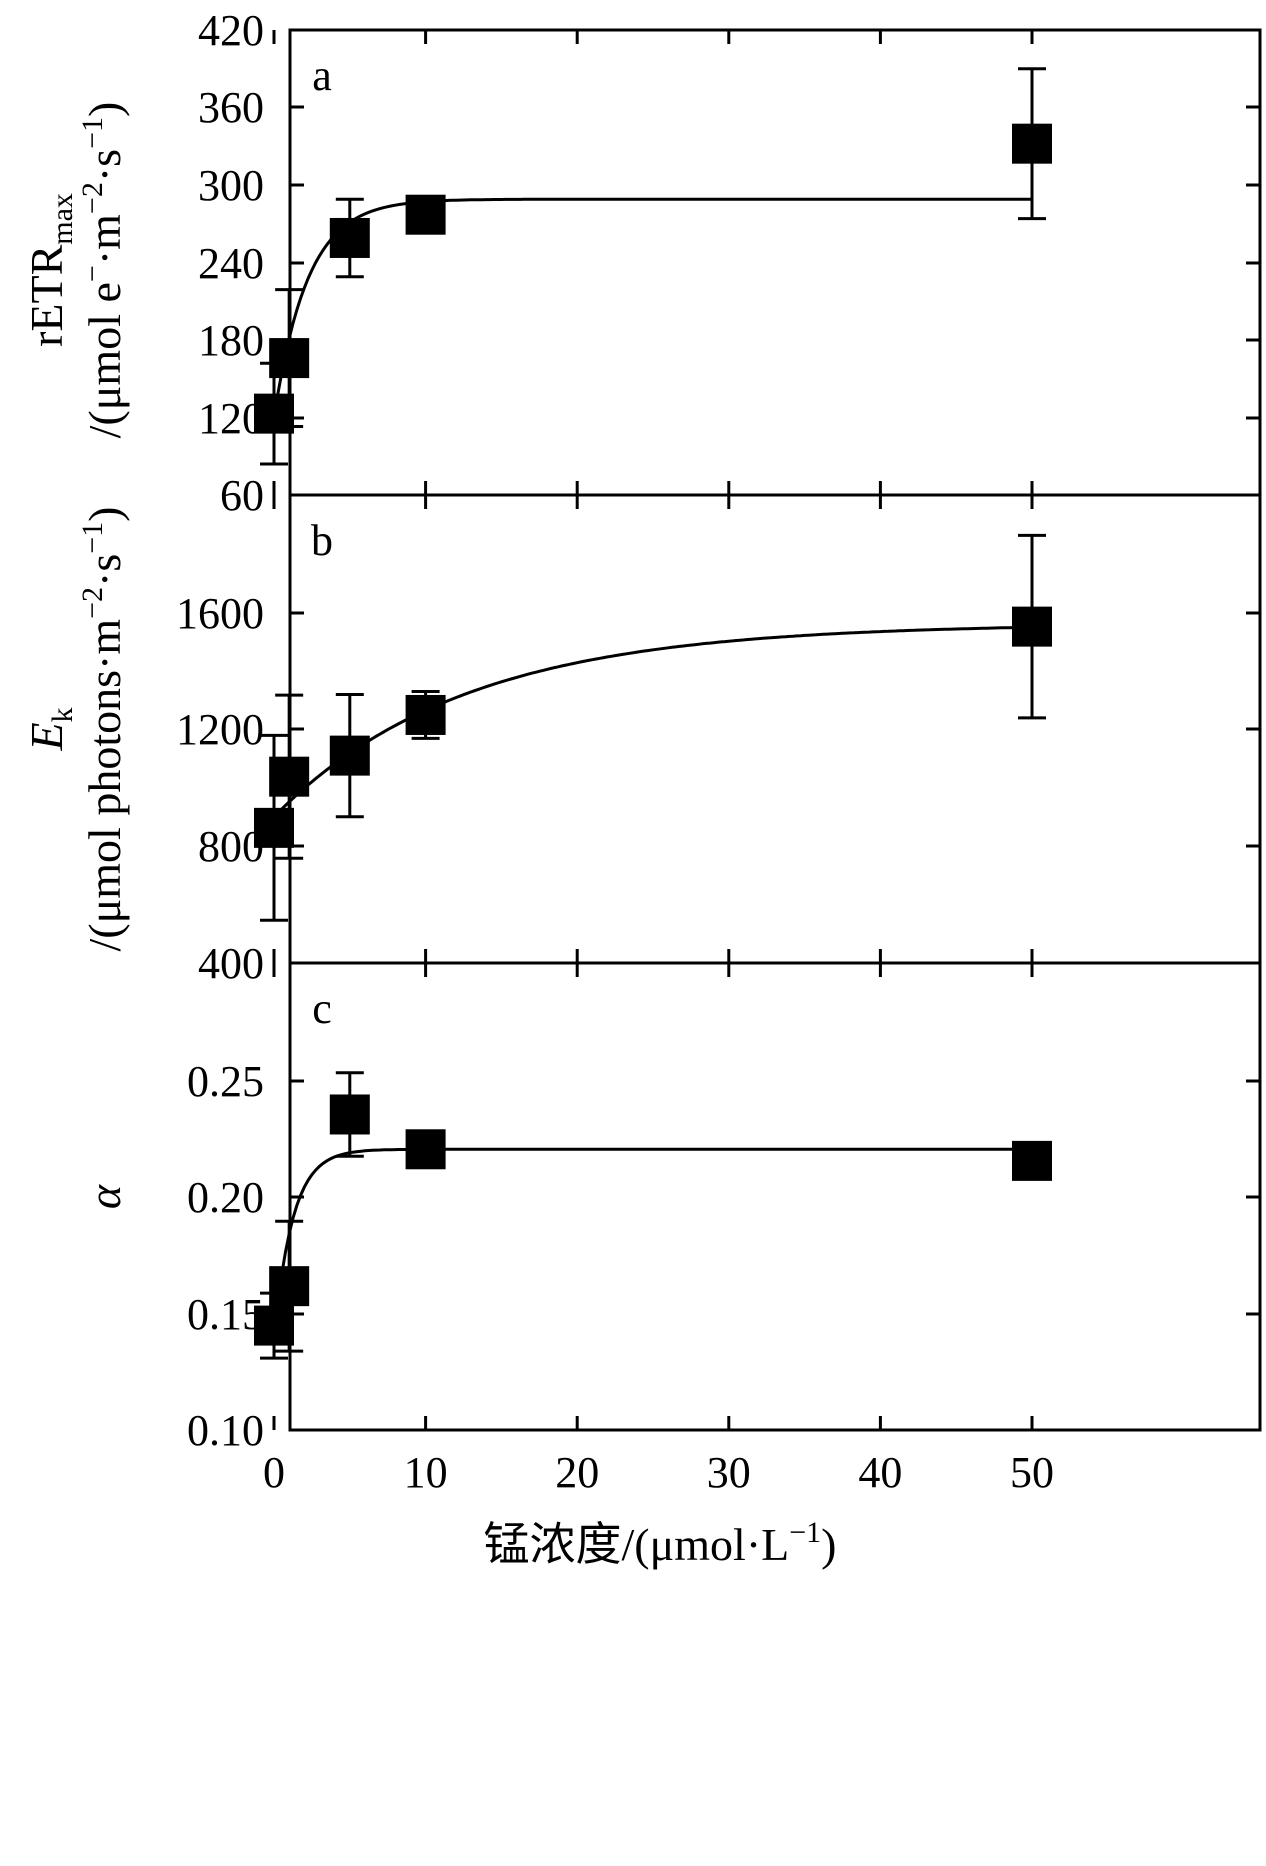 This screenshot has width=1266, height=1866. I want to click on y-tick-label: 400, so click(231, 963).